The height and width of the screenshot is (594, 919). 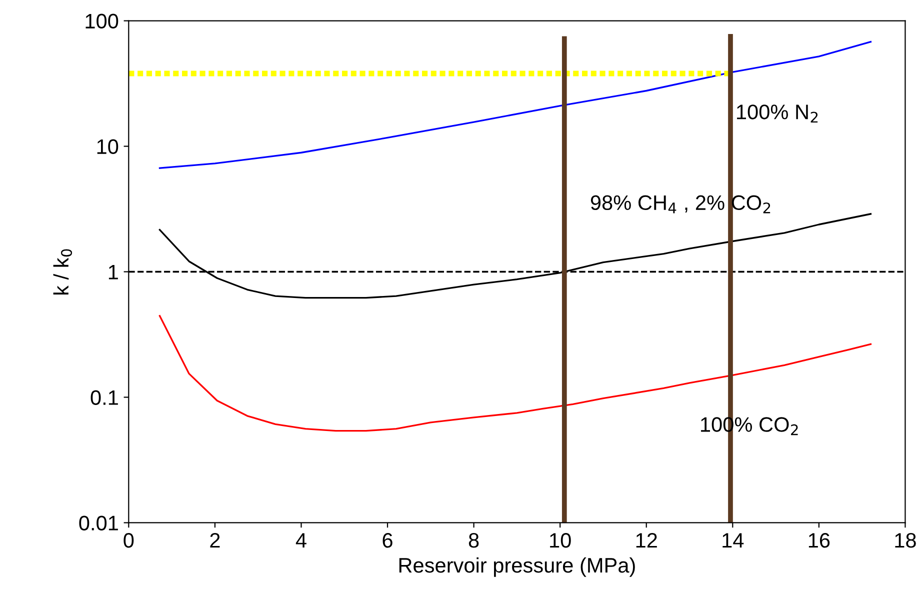 I want to click on y-tick-label: 10, so click(x=107, y=146).